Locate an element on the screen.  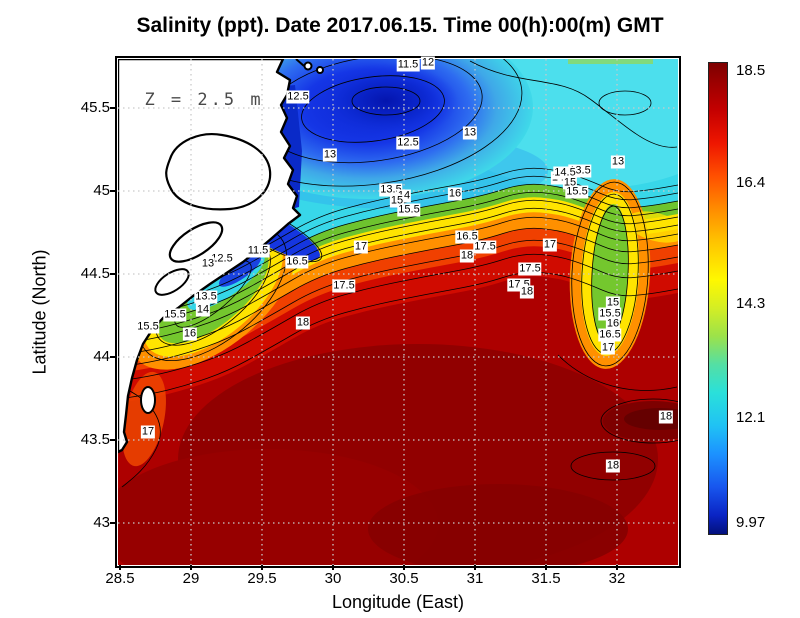
colorbar-tick-label: 14.3 is located at coordinates (751, 303).